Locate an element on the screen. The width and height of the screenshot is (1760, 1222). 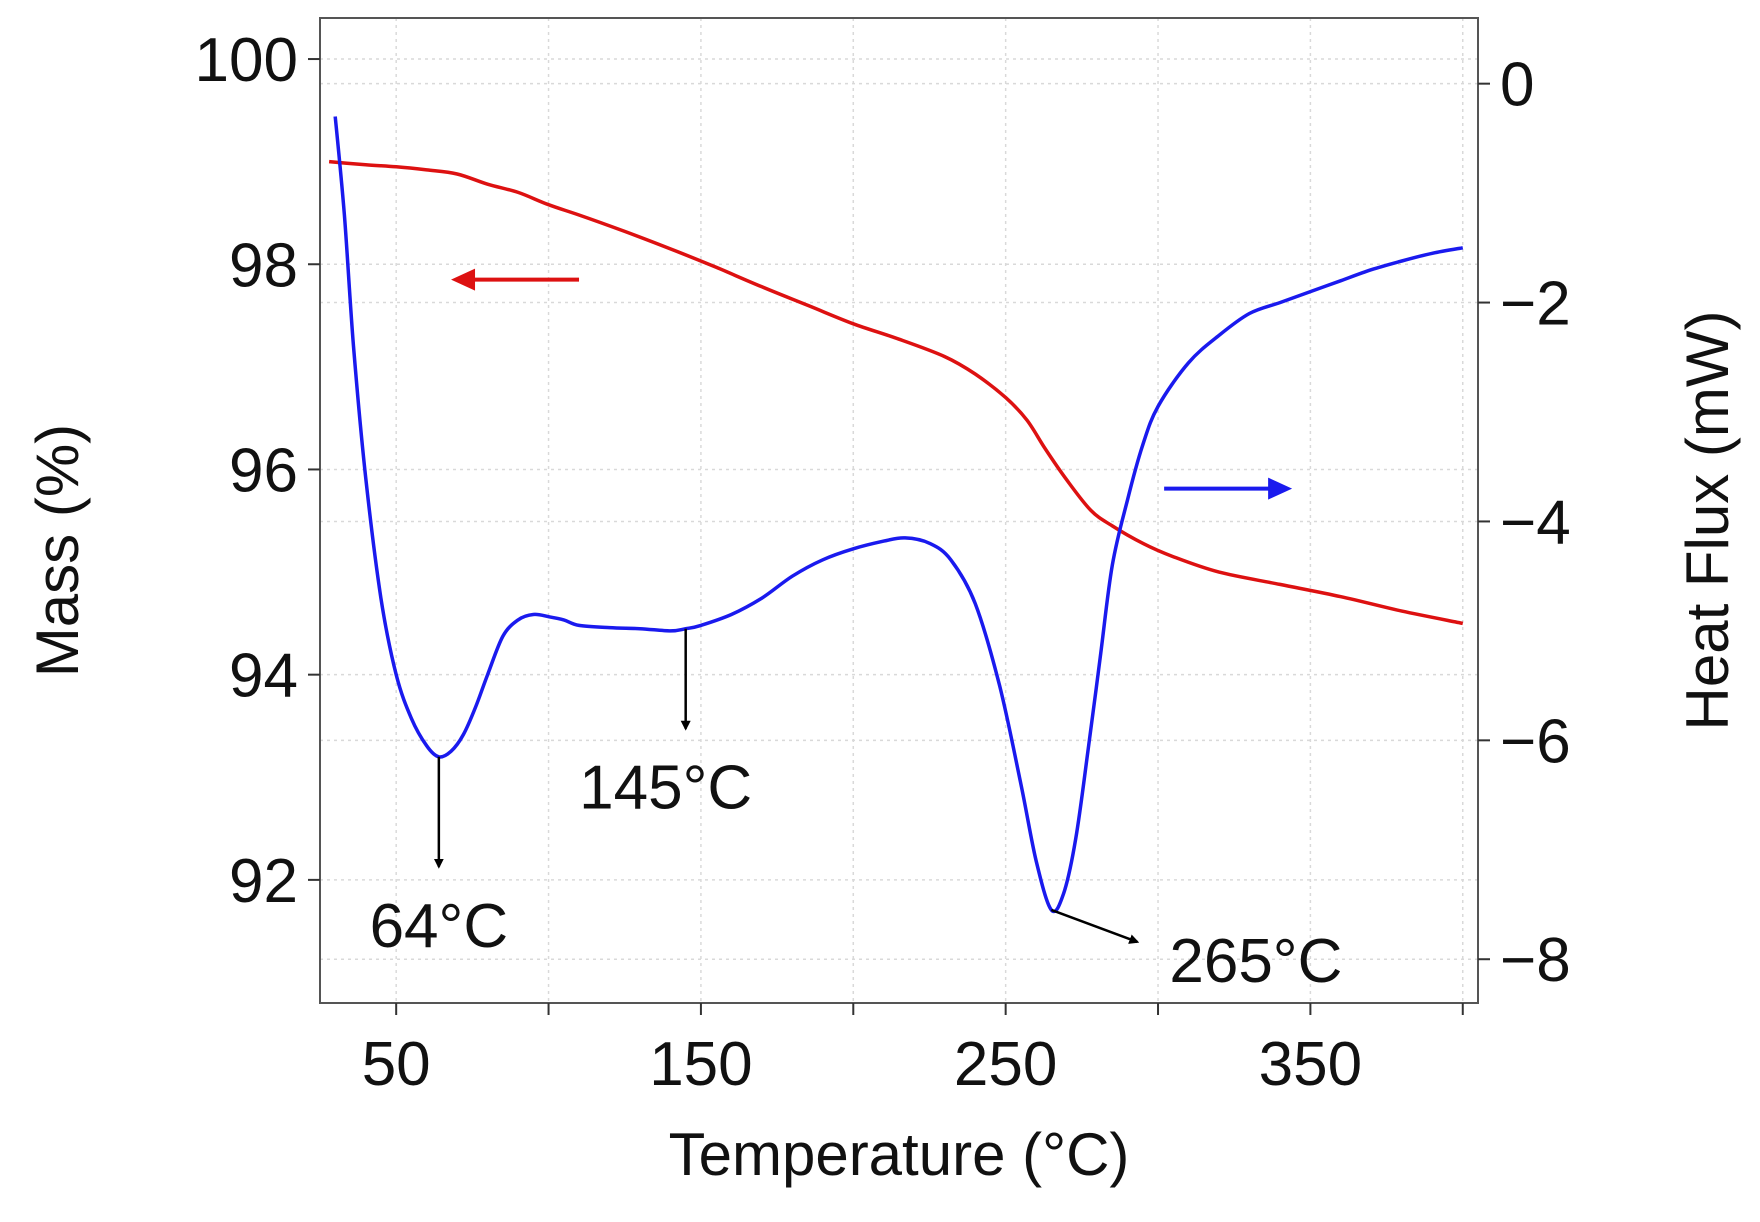
peak-label-64: 64°C is located at coordinates (439, 926).